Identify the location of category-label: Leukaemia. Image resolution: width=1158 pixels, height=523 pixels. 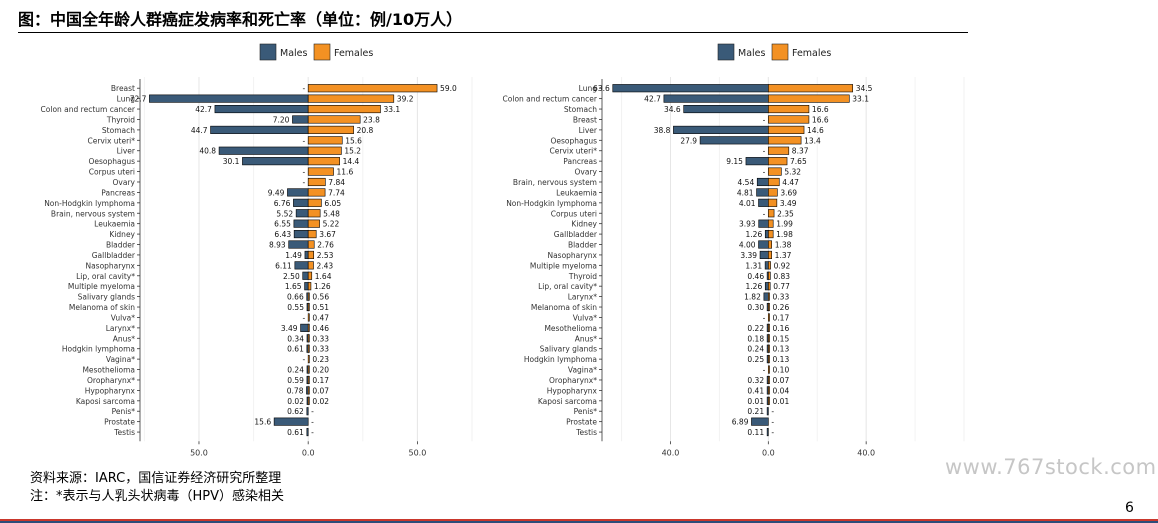
(114, 224).